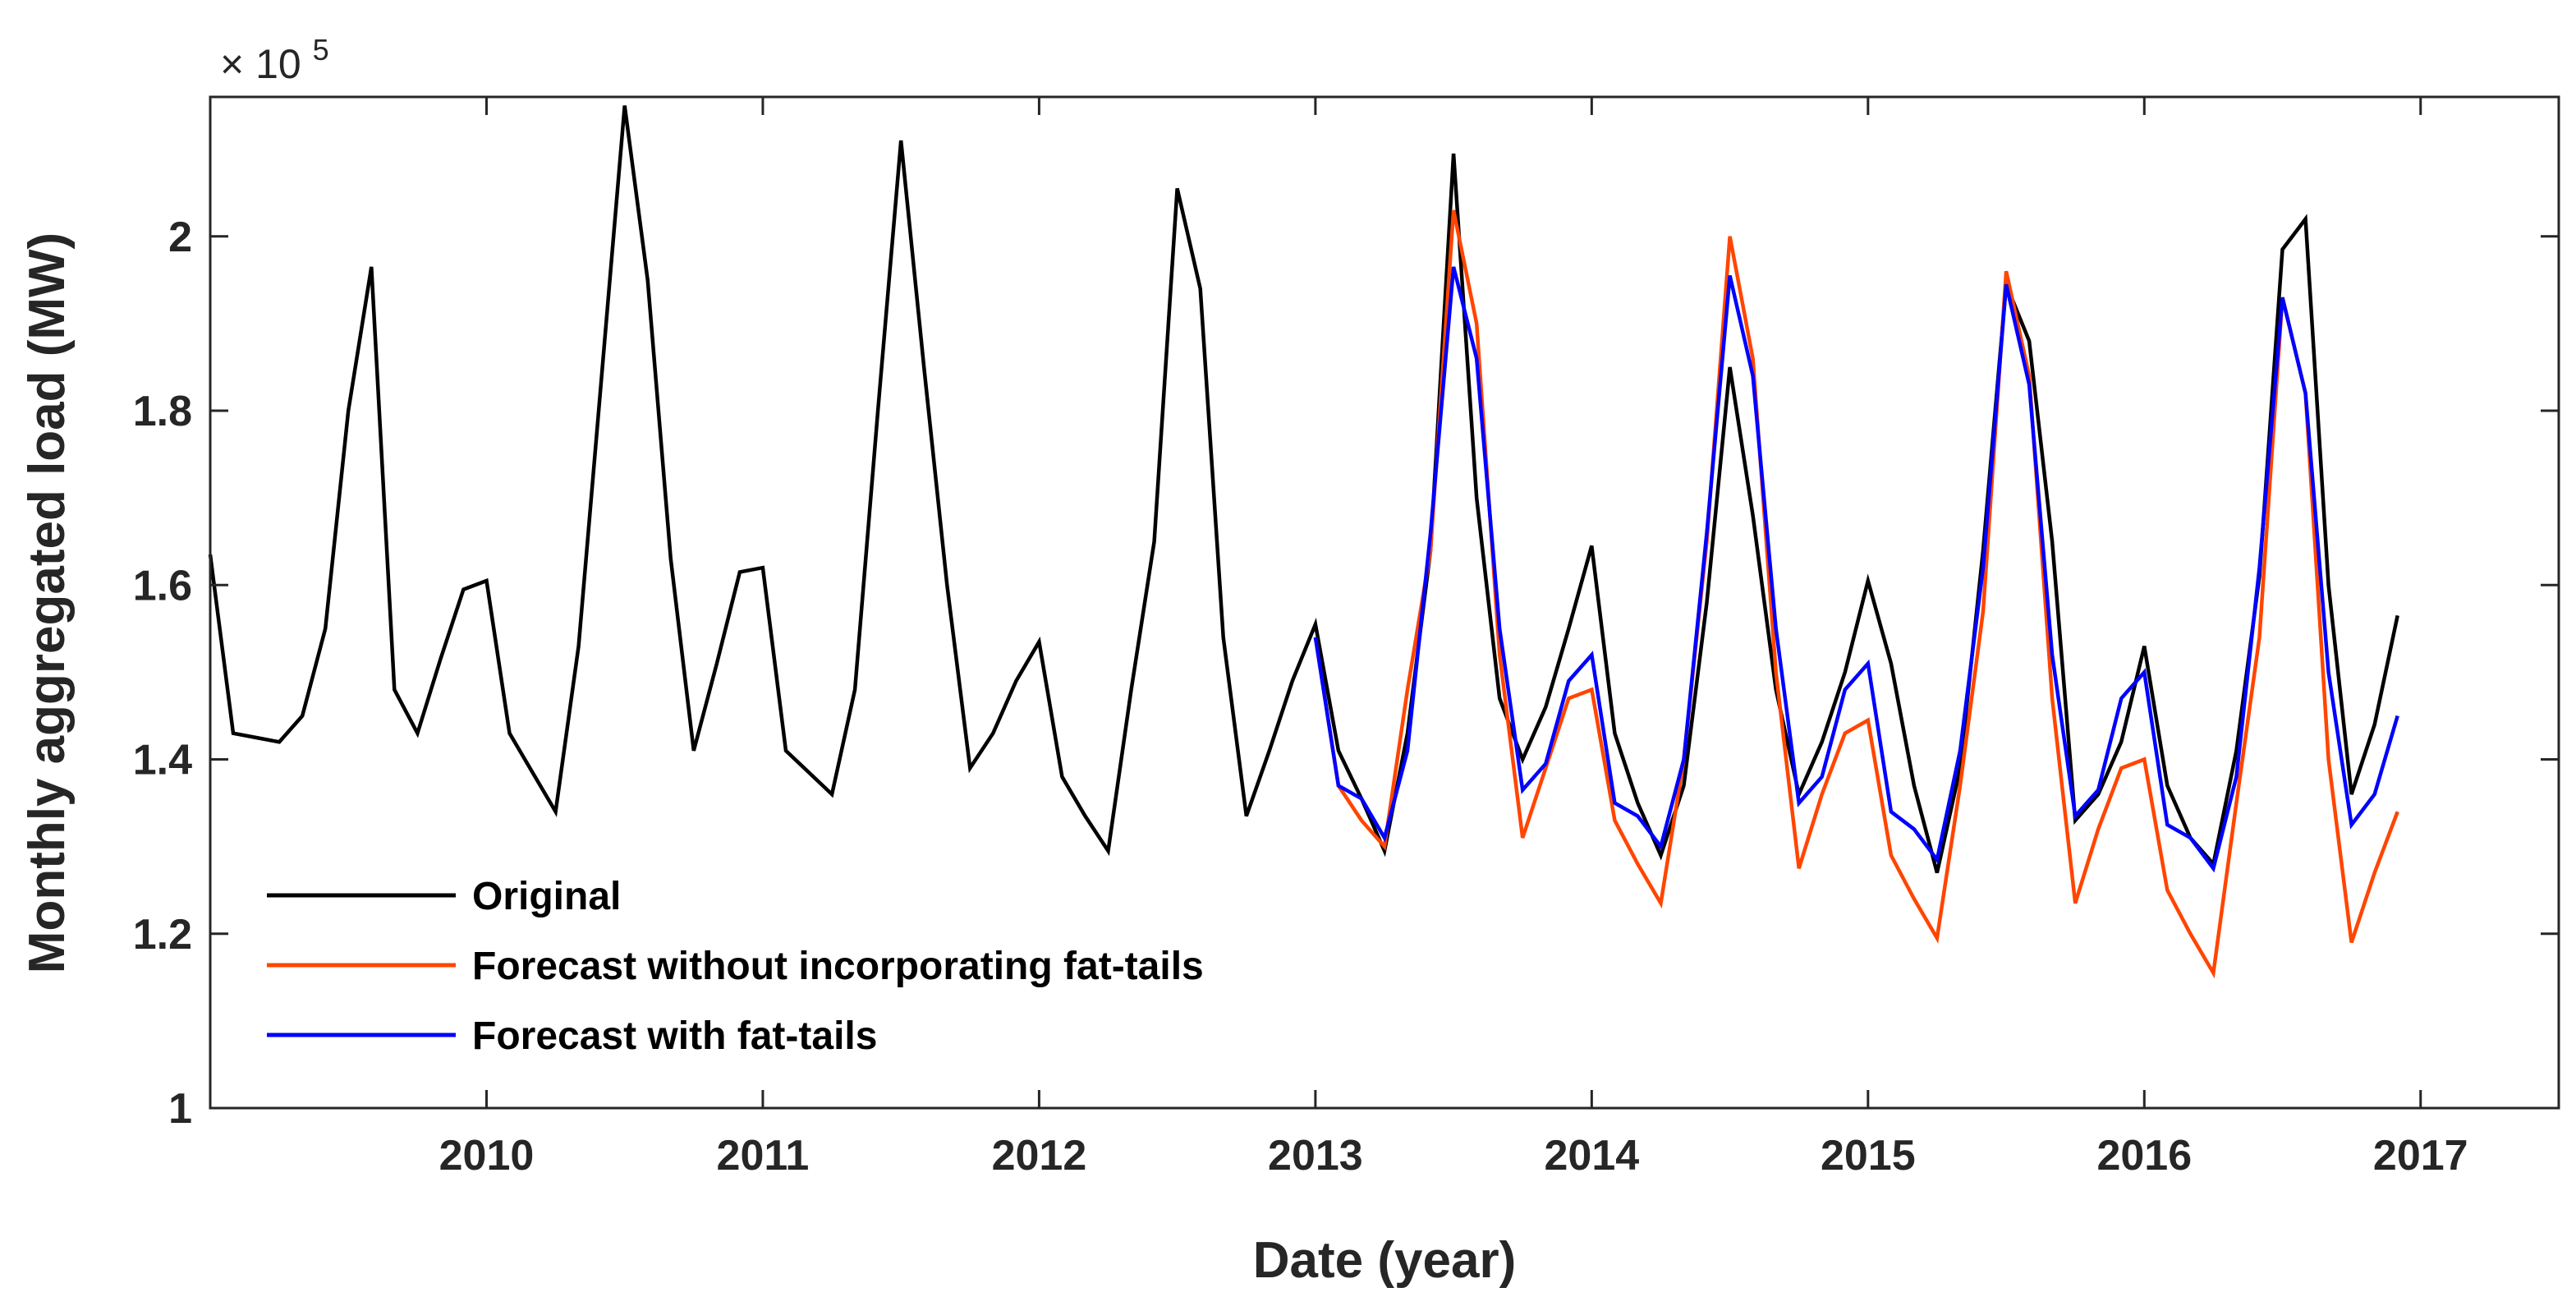 This screenshot has height=1297, width=2576. Describe the element at coordinates (180, 237) in the screenshot. I see `y-tick-label: 2` at that location.